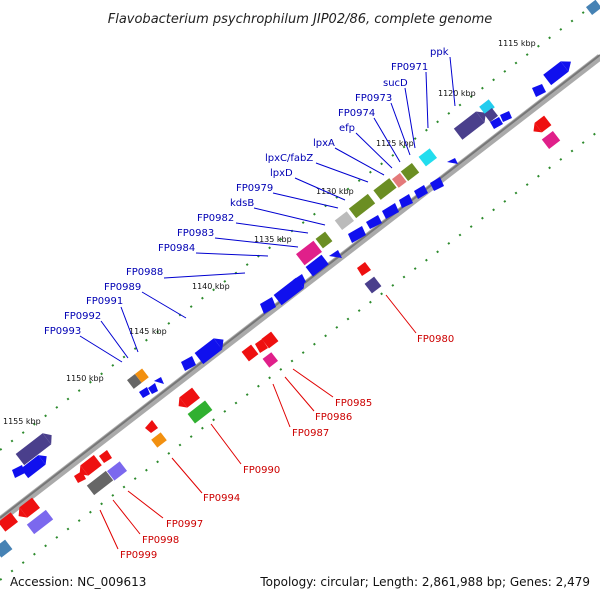 This screenshot has height=600, width=600. What do you see at coordinates (184, 524) in the screenshot?
I see `gene-label: FP0997` at bounding box center [184, 524].